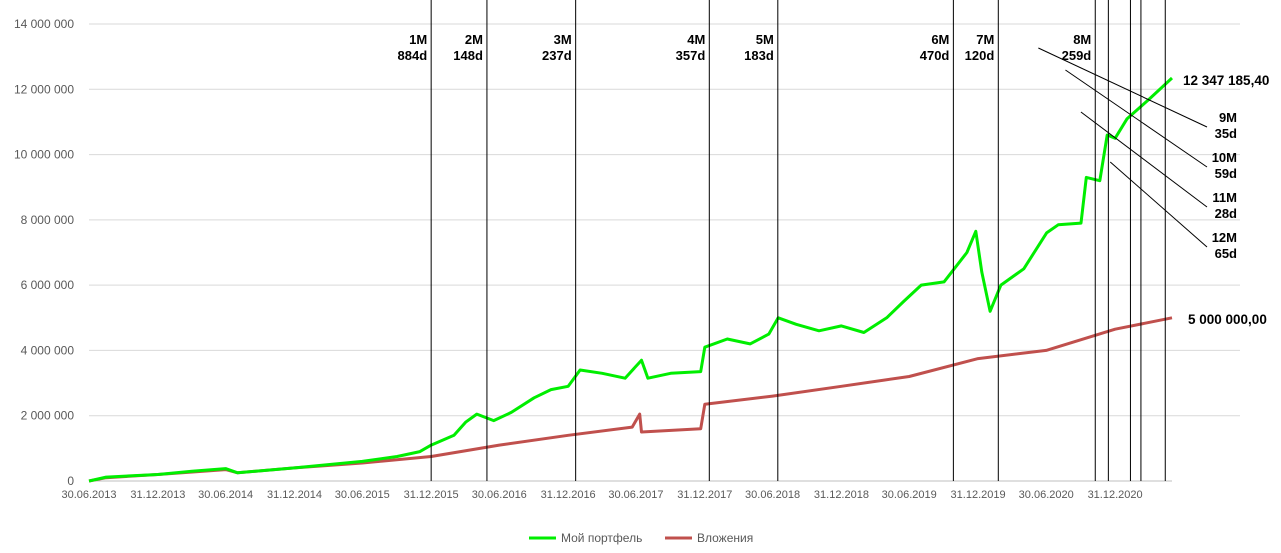 The width and height of the screenshot is (1281, 553). I want to click on milestone-days-label: 183d, so click(759, 55).